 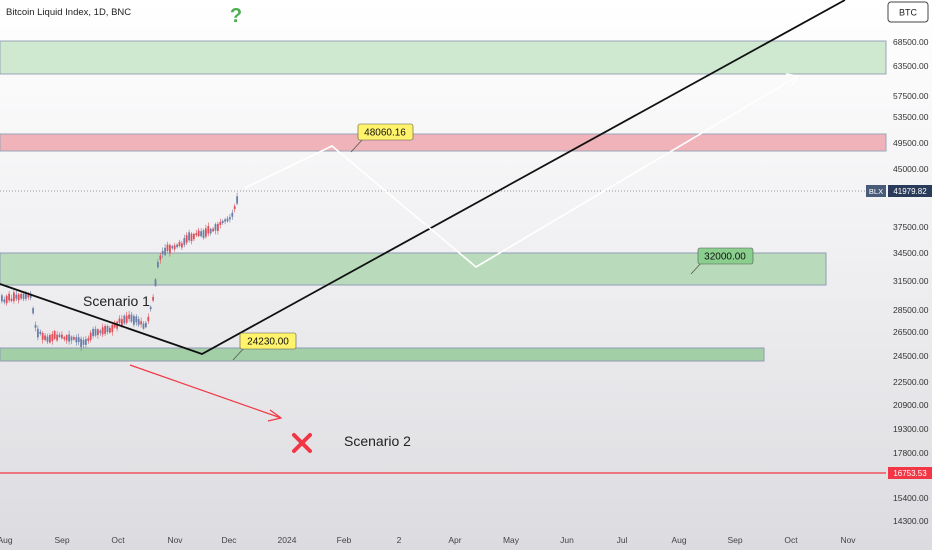 What do you see at coordinates (899, 191) in the screenshot?
I see `last-price-tag: BLX 41979.82` at bounding box center [899, 191].